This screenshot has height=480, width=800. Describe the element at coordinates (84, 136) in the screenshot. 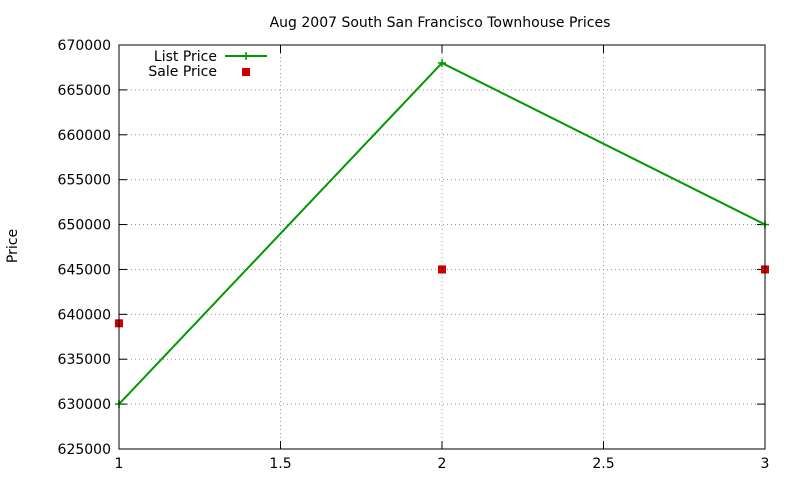

I see `y-tick-label: 660000` at that location.